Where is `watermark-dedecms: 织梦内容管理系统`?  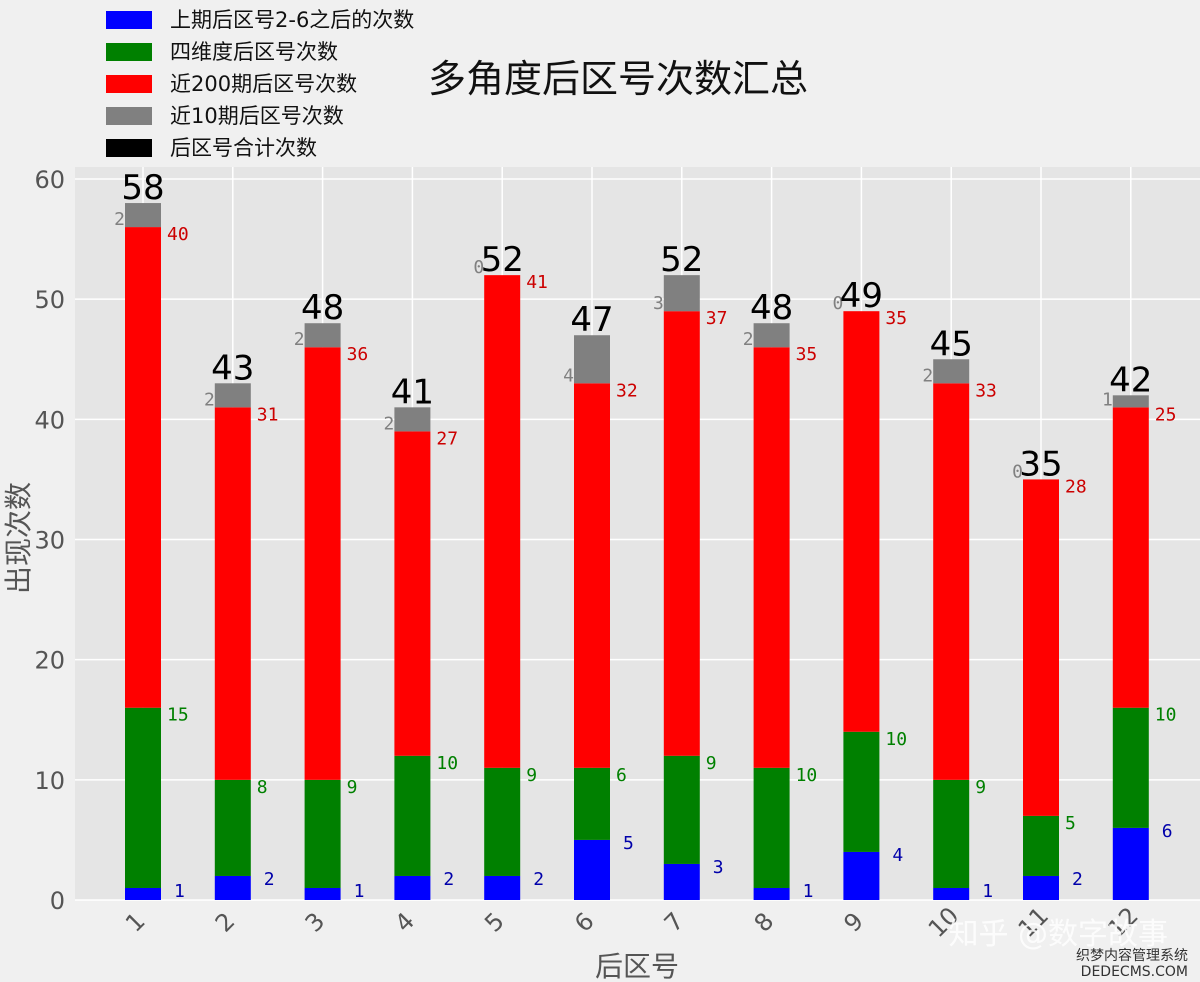
watermark-dedecms: 织梦内容管理系统 is located at coordinates (1132, 955).